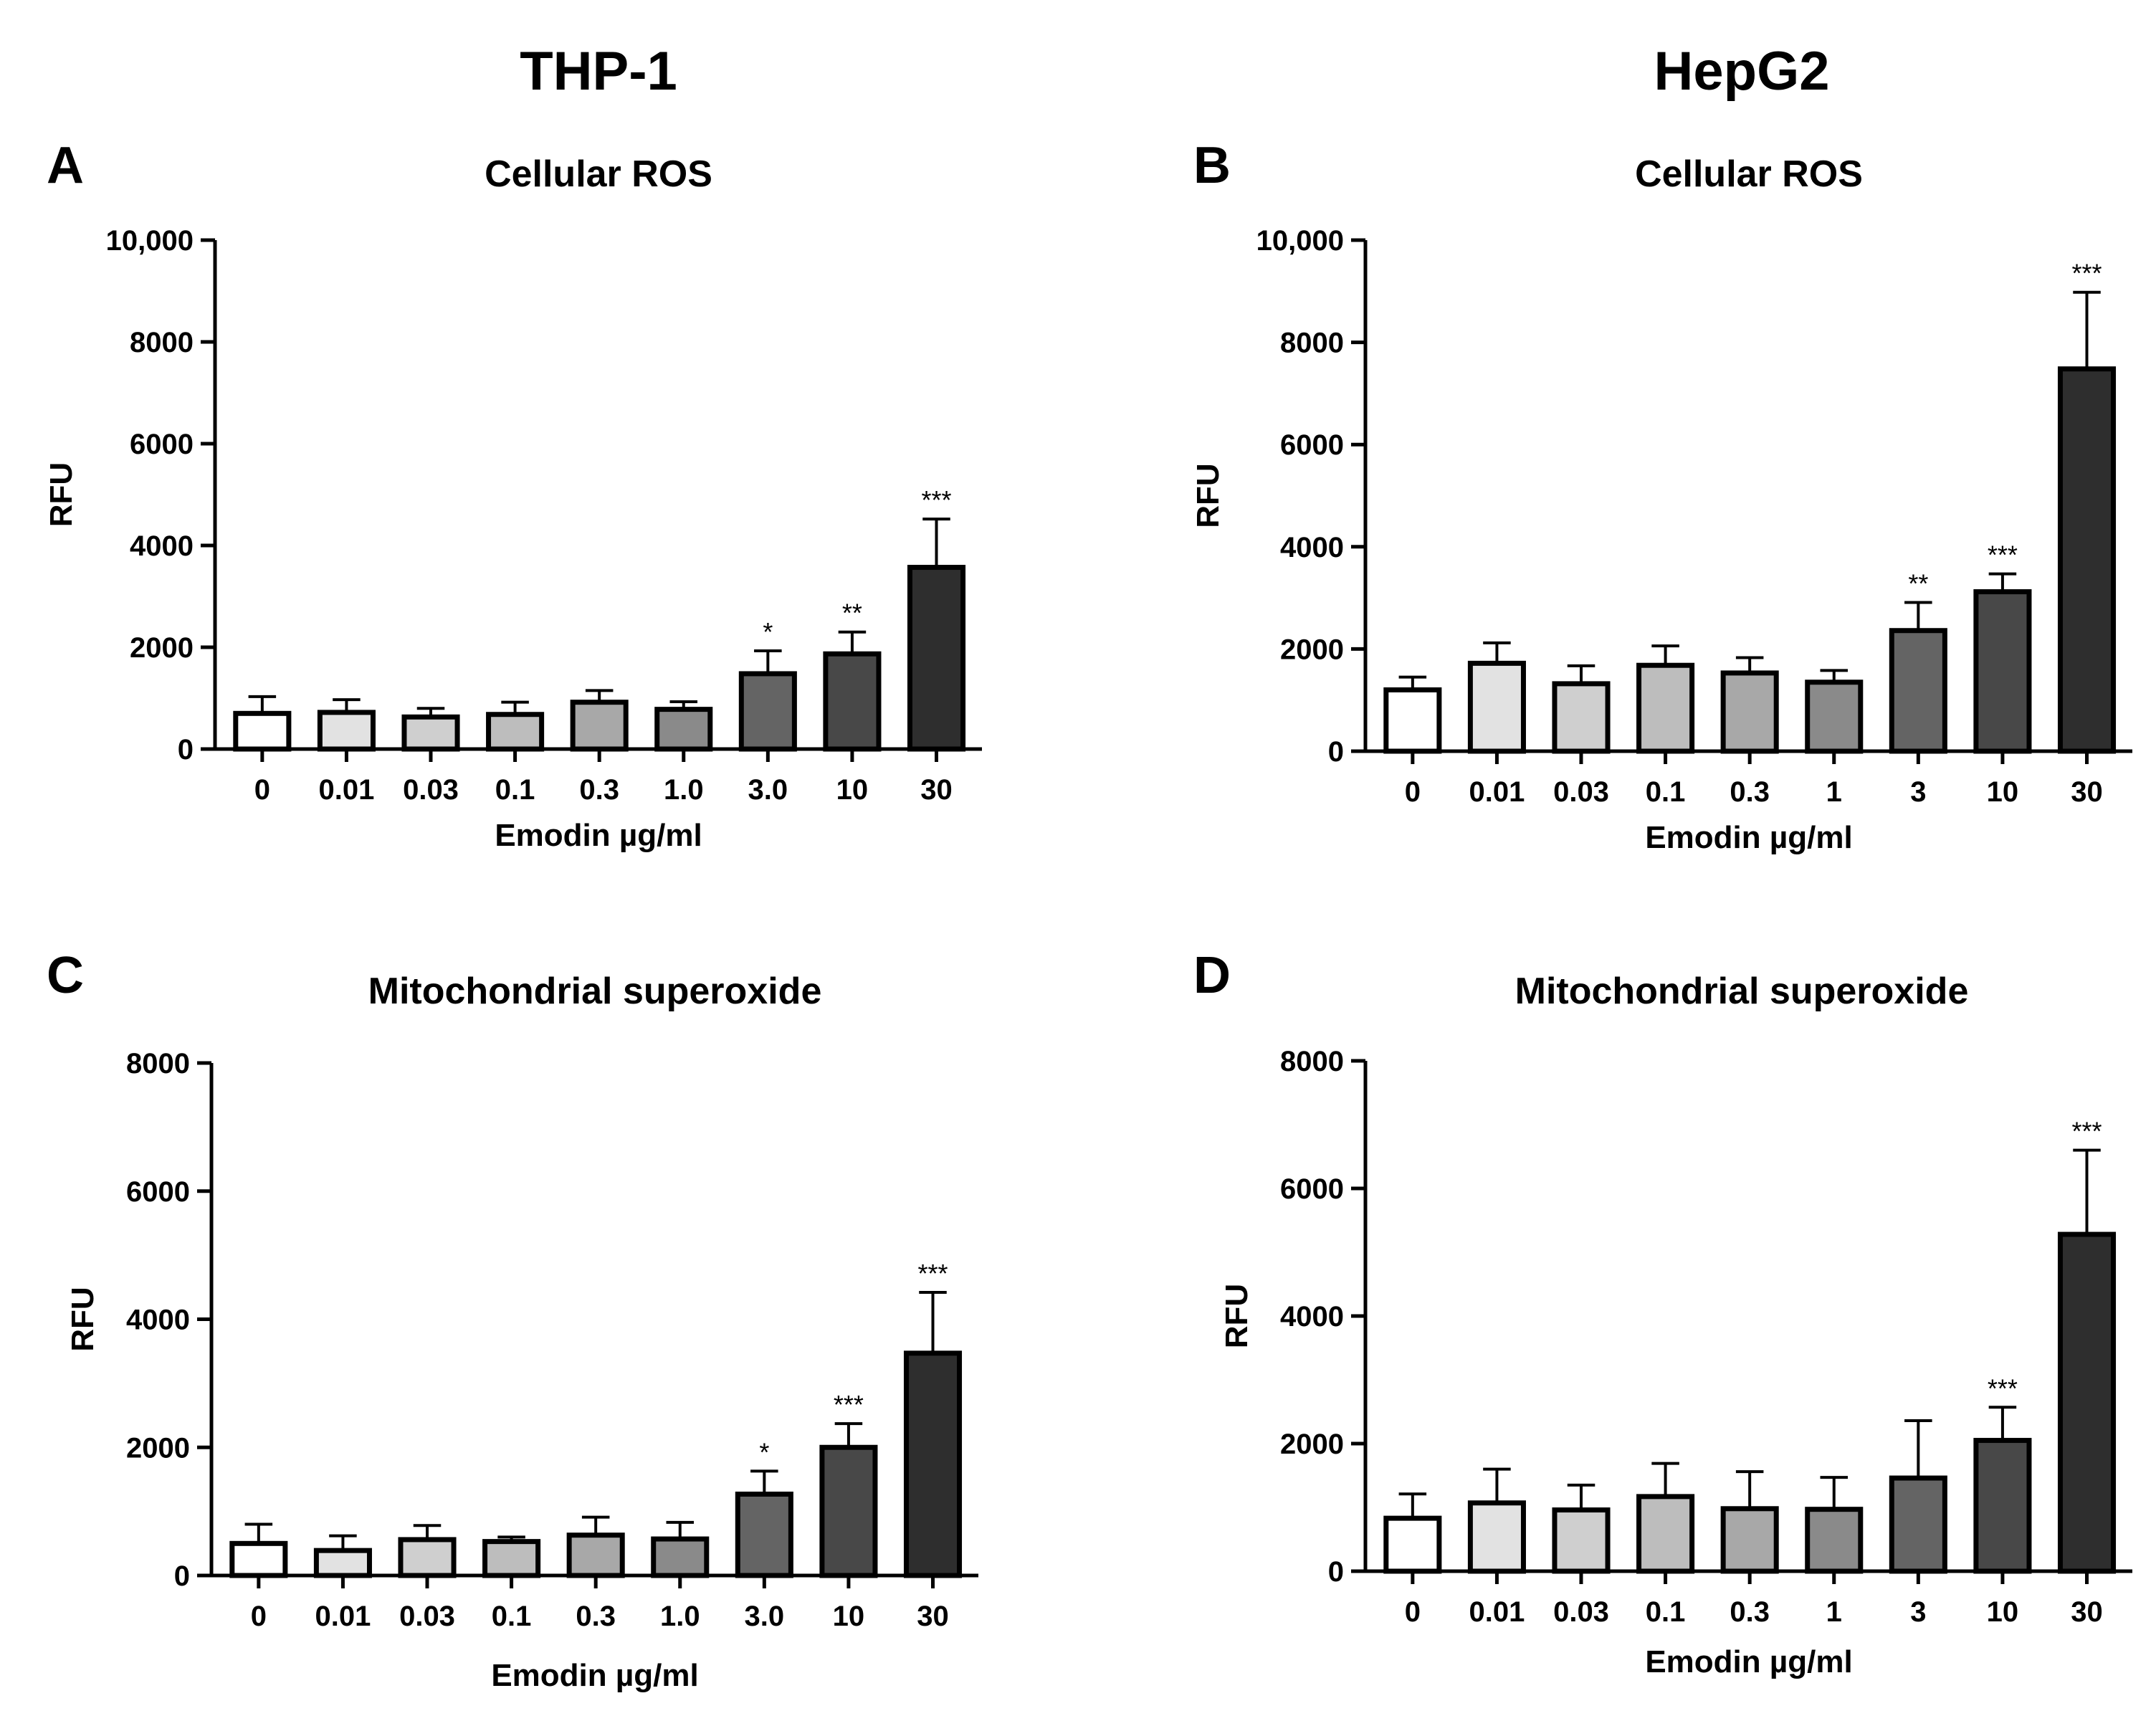 This screenshot has width=2156, height=1721. I want to click on significance-label: **, so click(852, 613).